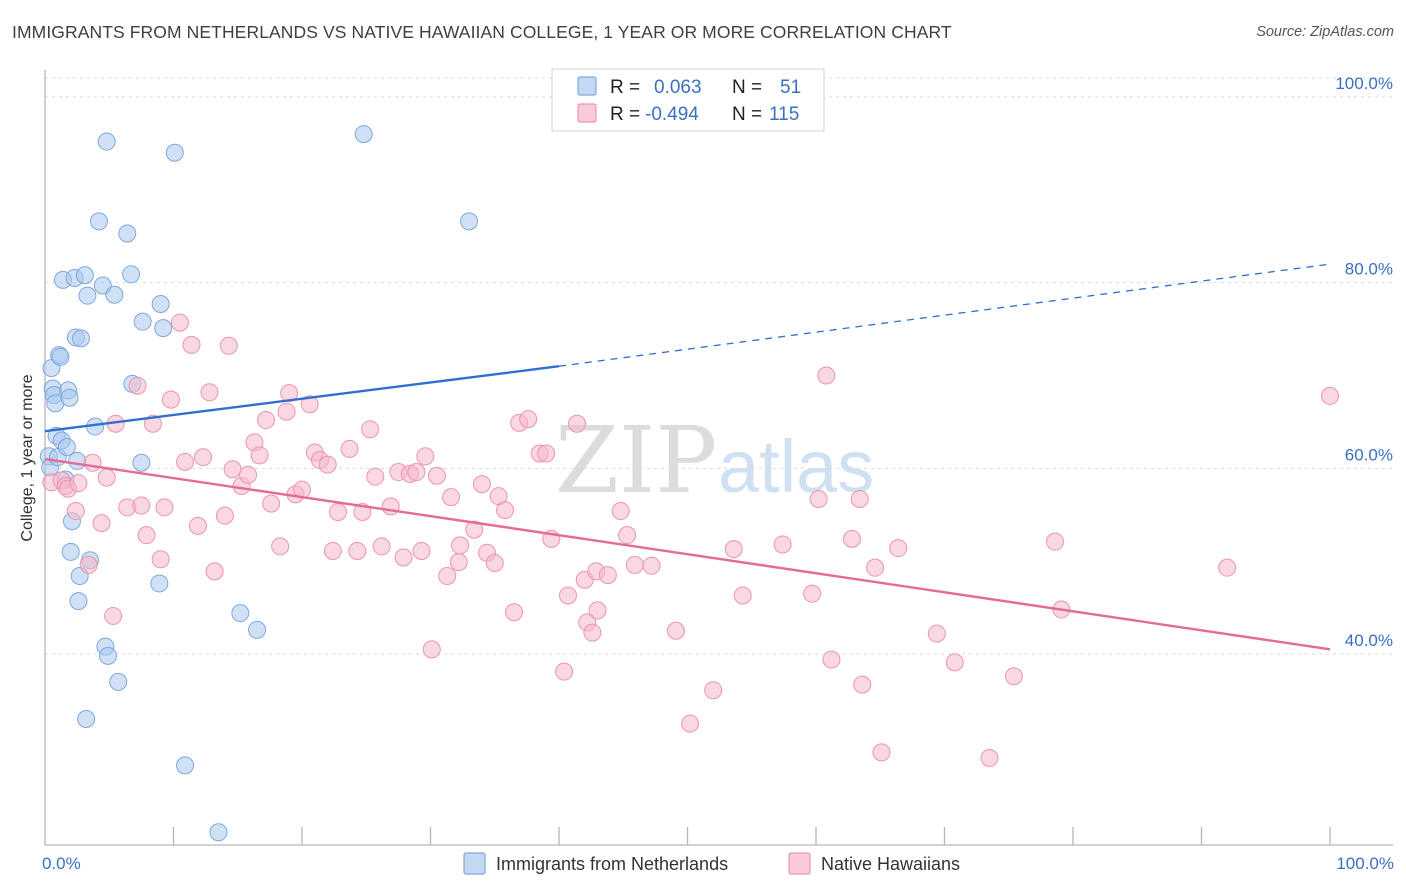  I want to click on legend-r-label-1: R =, so click(625, 87).